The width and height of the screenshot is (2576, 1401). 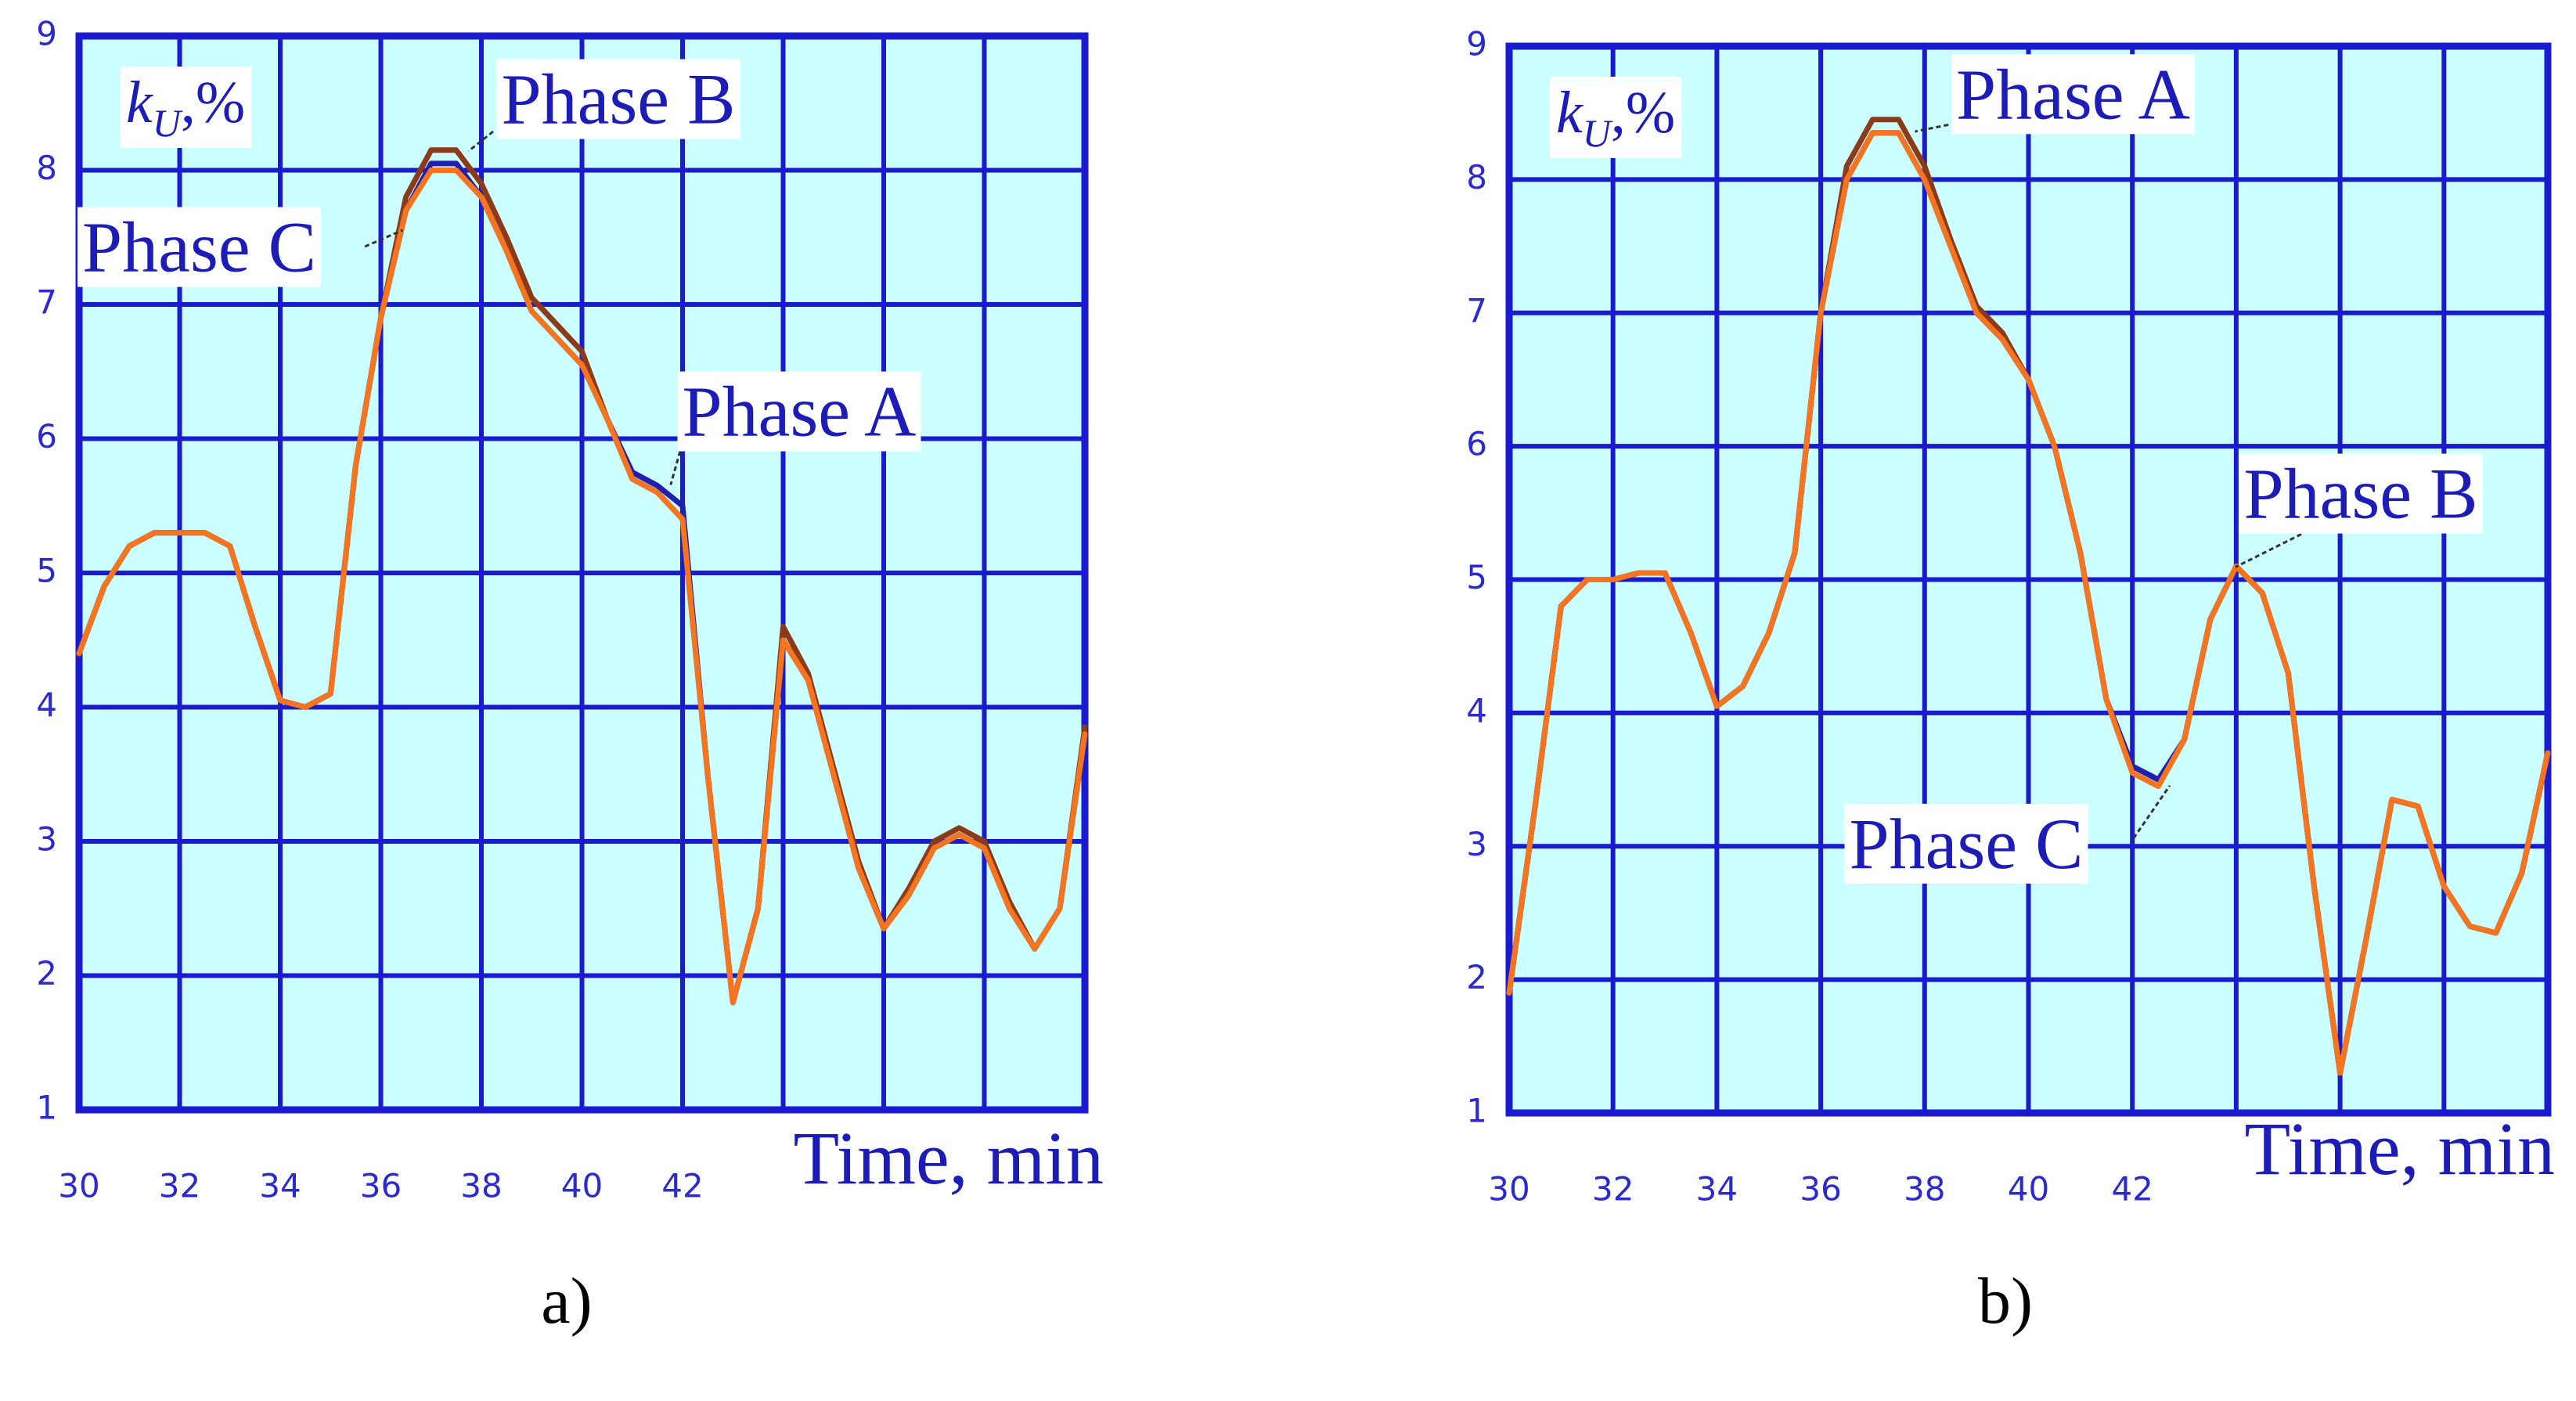 I want to click on caption: a), so click(x=566, y=1301).